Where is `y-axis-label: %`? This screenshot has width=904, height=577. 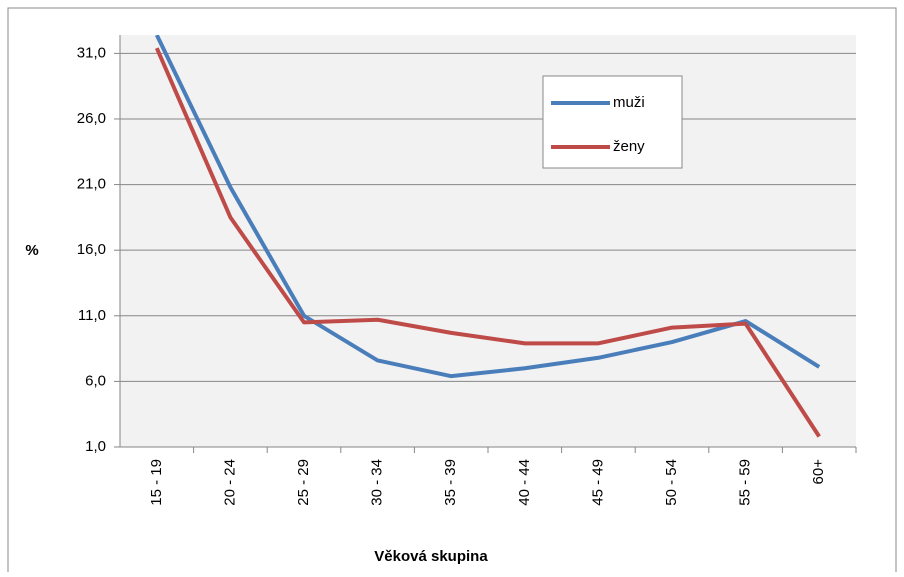
y-axis-label: % is located at coordinates (31, 250).